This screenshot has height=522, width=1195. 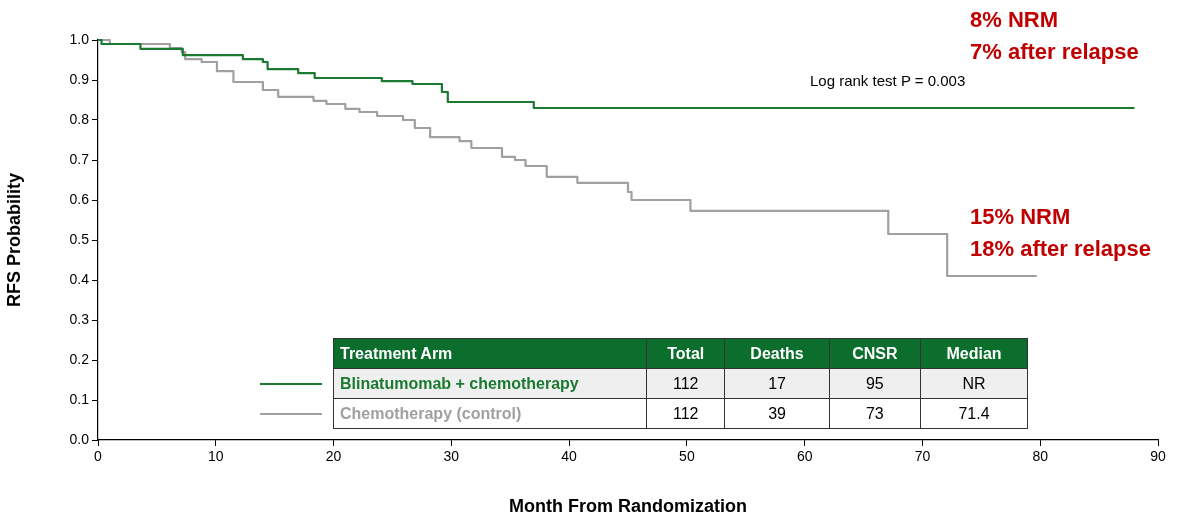 I want to click on y-axis-title: RFS Probability, so click(x=13, y=240).